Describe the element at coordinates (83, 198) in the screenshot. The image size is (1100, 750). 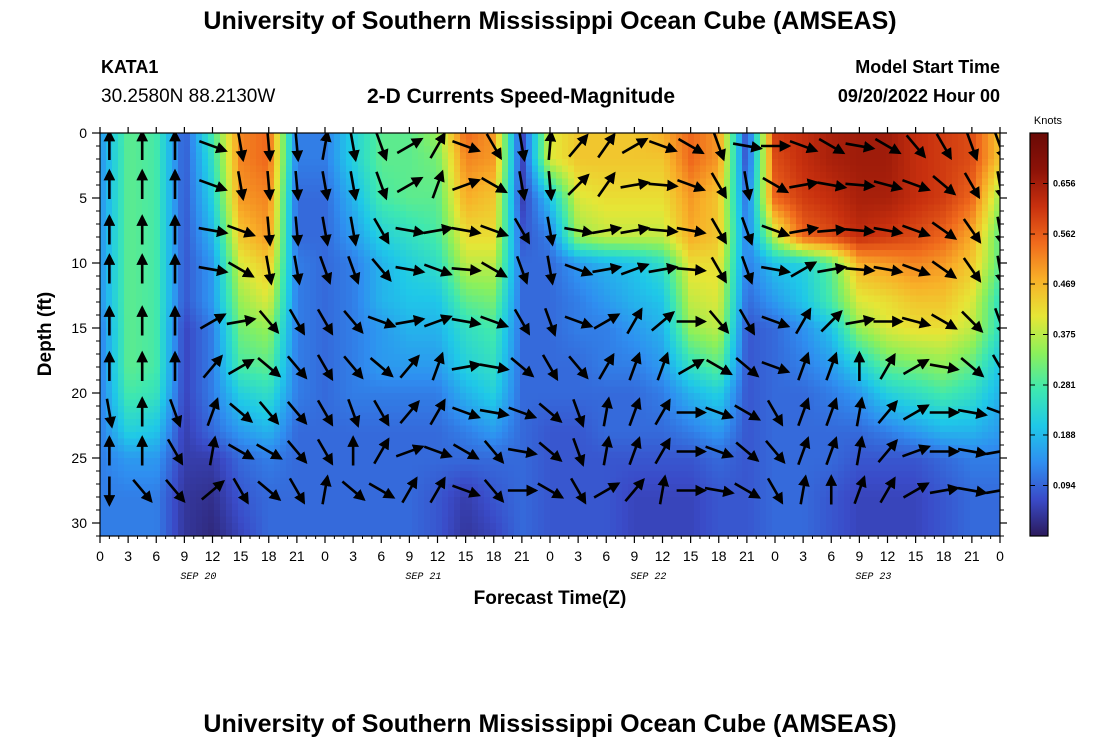
I see `y-tick-label: 5` at that location.